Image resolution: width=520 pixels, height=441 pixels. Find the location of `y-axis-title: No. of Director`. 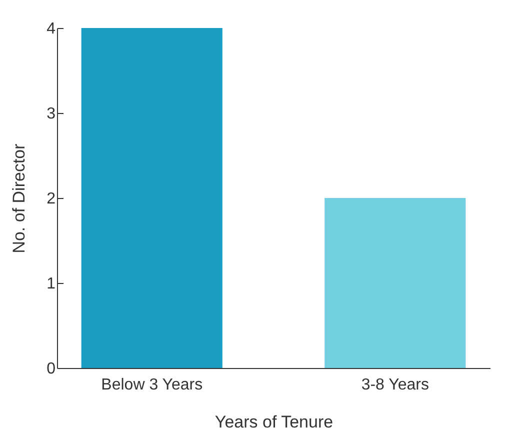

y-axis-title: No. of Director is located at coordinates (19, 198).